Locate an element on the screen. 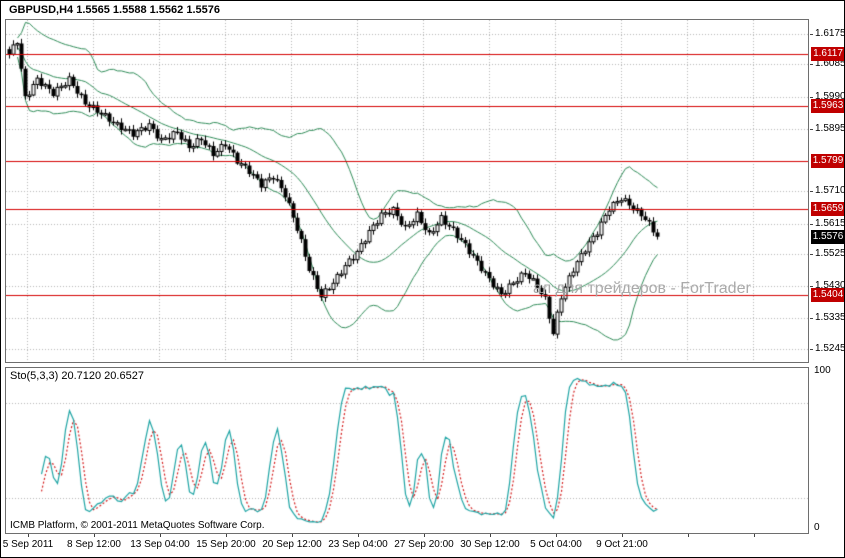 The height and width of the screenshot is (558, 845). price-level-badge: 1.5799 is located at coordinates (827, 161).